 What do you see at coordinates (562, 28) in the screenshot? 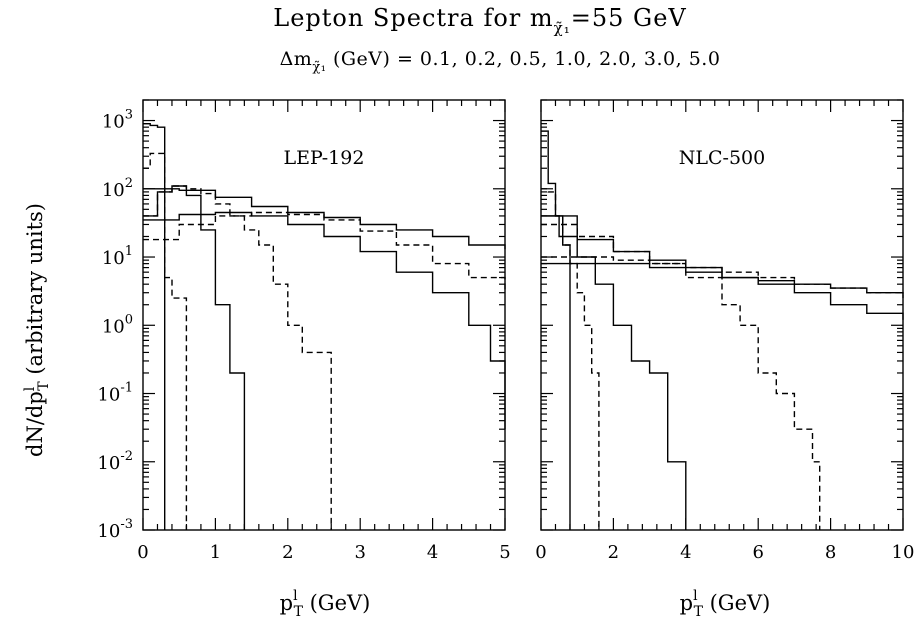
I see `figure-title-sub: χ̃₁` at bounding box center [562, 28].